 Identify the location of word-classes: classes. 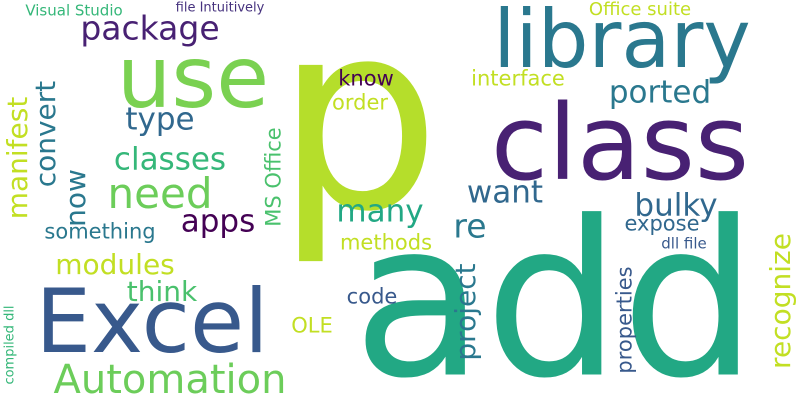
(170, 159).